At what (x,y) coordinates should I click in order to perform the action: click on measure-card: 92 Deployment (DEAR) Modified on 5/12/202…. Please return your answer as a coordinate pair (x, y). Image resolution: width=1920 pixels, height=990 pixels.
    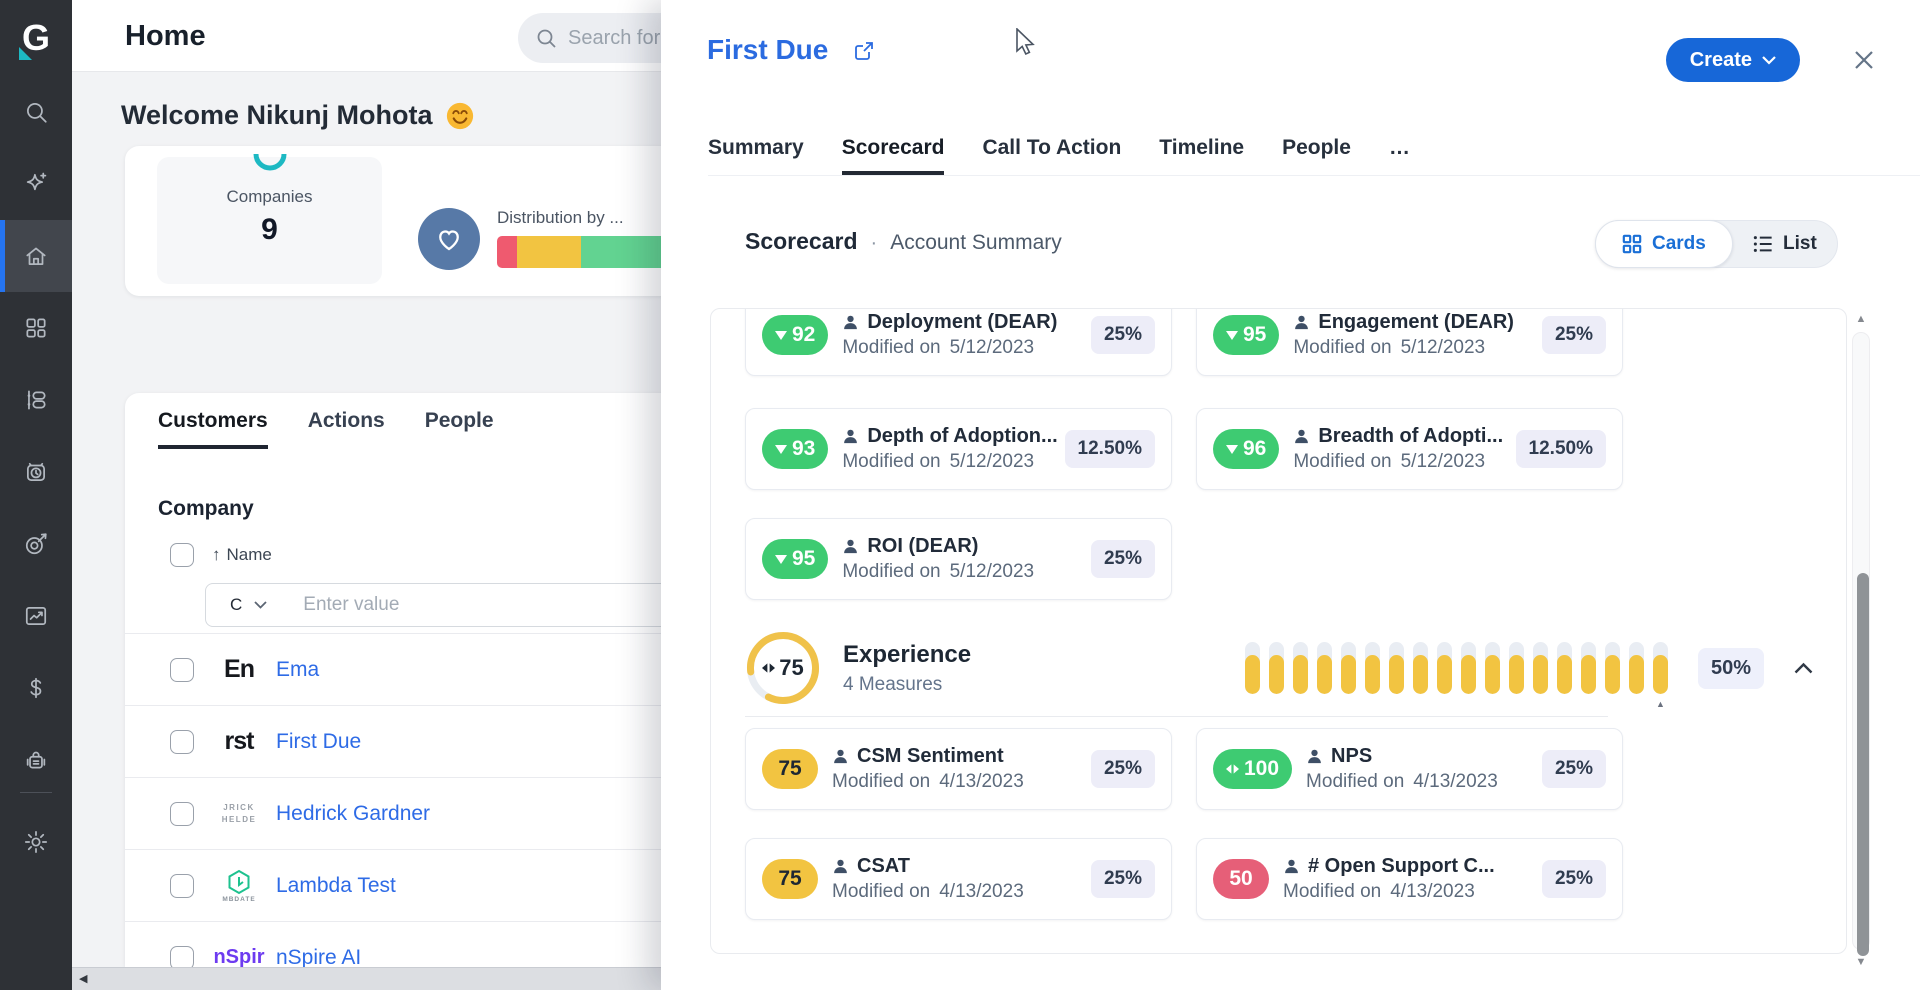
    Looking at the image, I should click on (958, 342).